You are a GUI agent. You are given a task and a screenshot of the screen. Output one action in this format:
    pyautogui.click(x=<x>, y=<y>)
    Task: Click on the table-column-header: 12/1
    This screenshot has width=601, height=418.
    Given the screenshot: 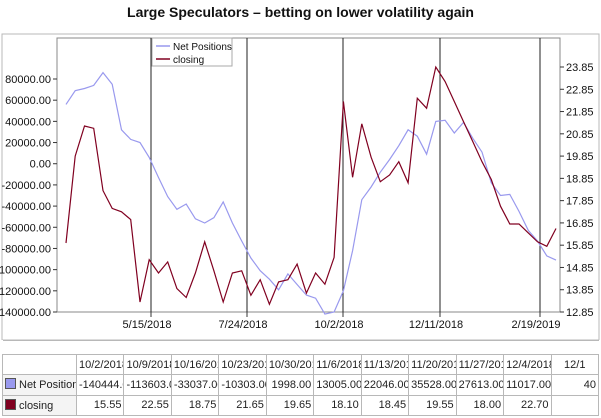 What is the action you would take?
    pyautogui.click(x=575, y=364)
    